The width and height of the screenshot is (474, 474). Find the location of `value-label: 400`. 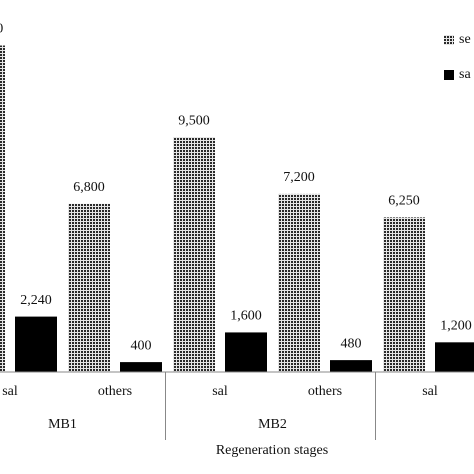

value-label: 400 is located at coordinates (141, 345).